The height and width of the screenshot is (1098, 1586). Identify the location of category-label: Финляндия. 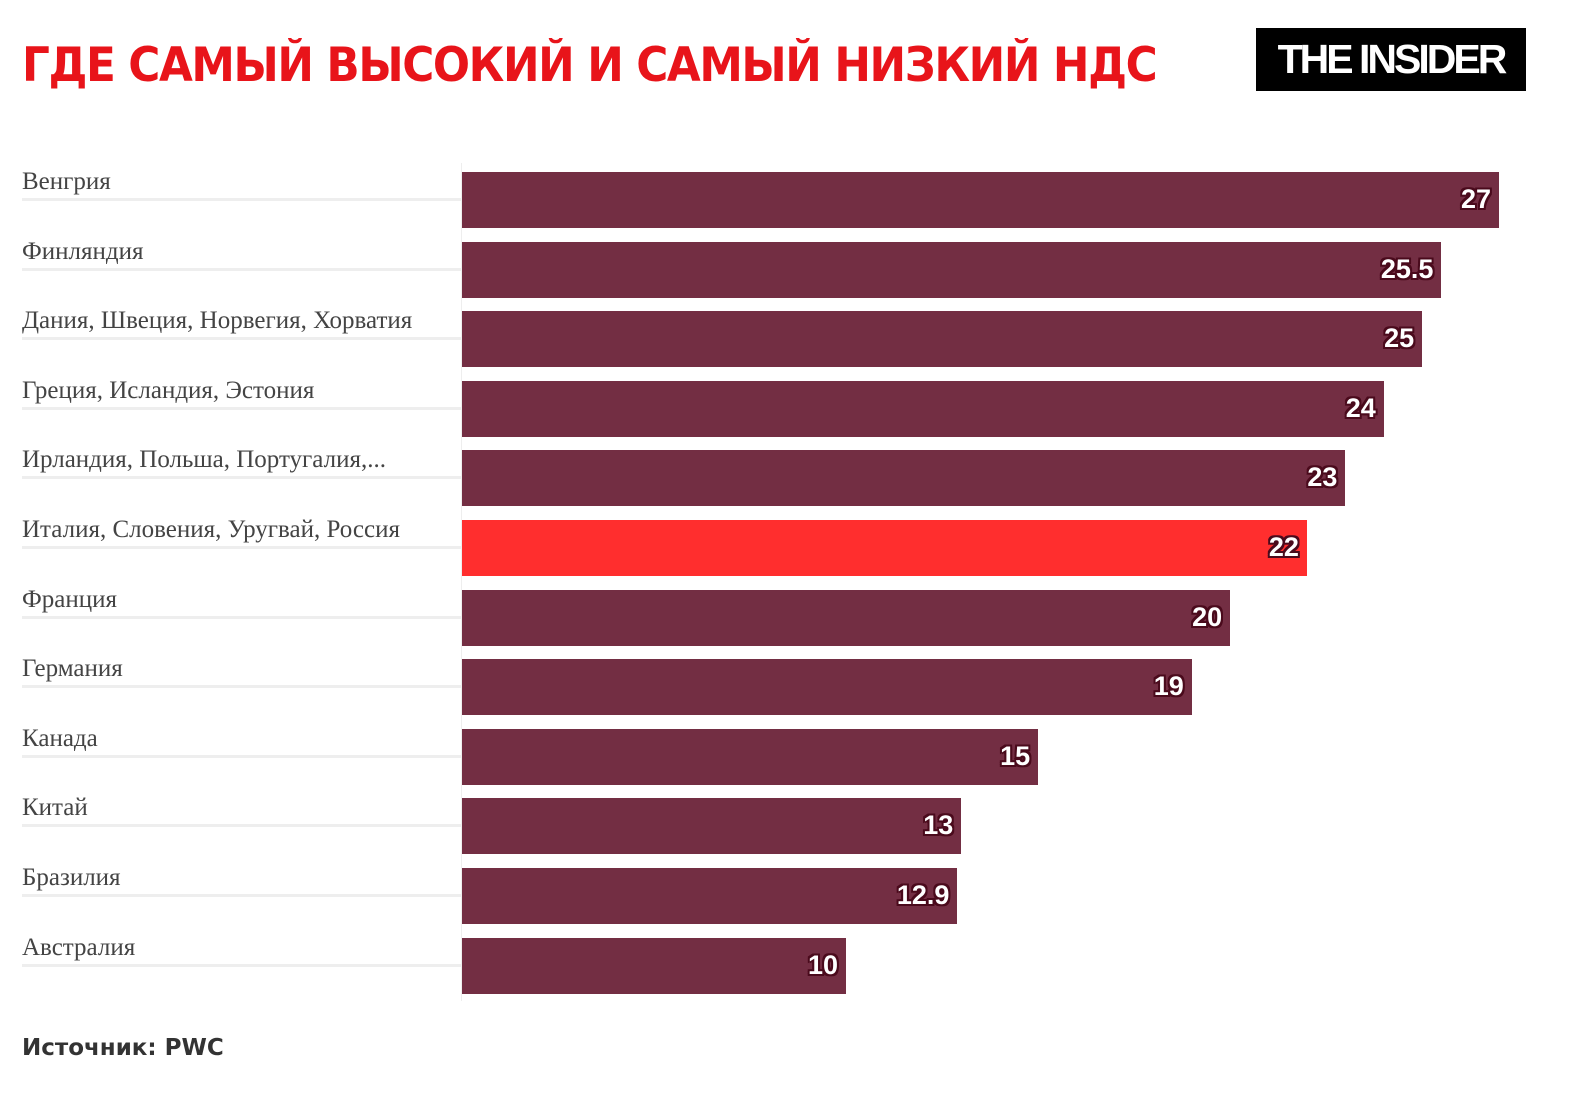
(83, 251).